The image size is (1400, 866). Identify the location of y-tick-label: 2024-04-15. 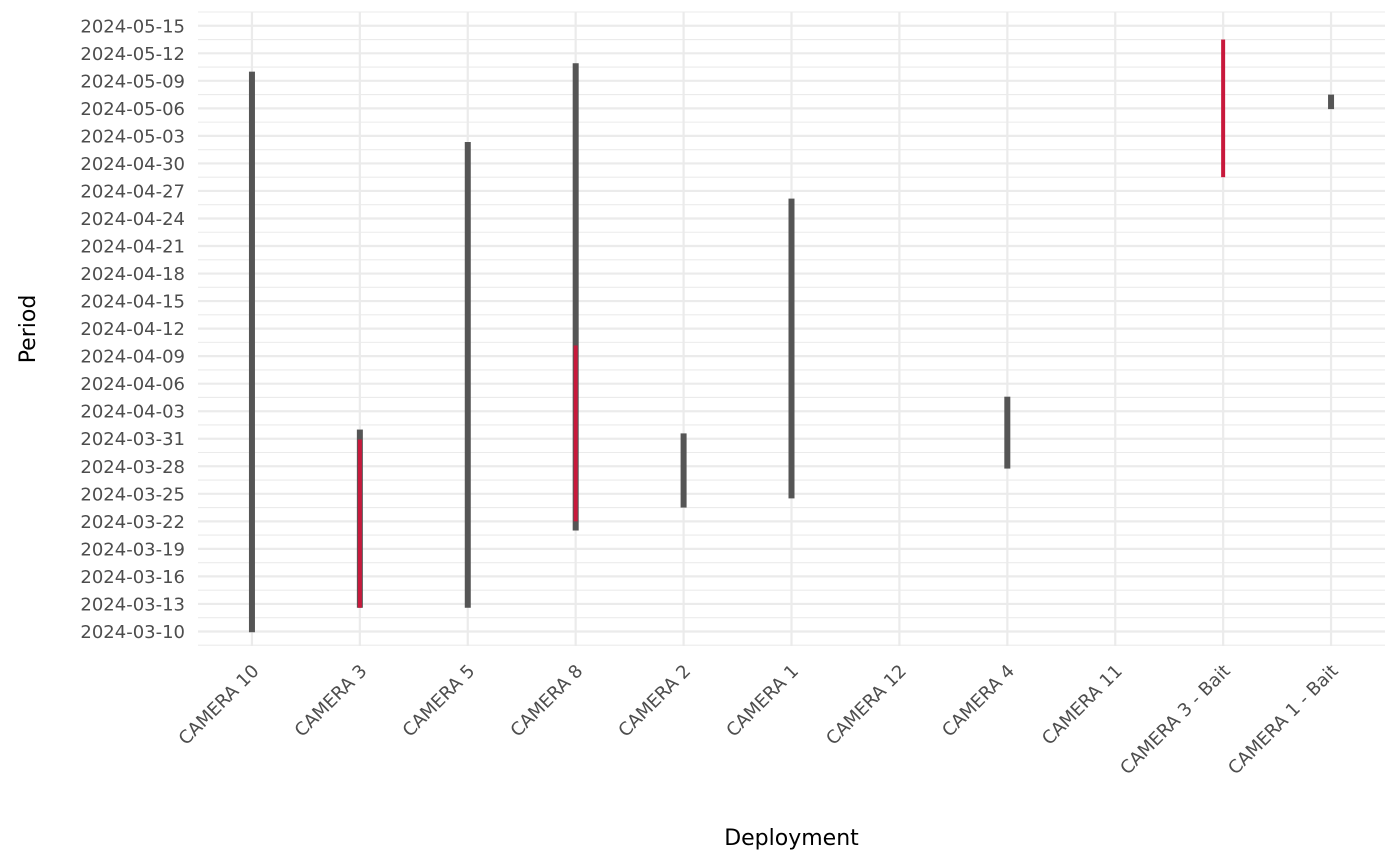
(132, 302).